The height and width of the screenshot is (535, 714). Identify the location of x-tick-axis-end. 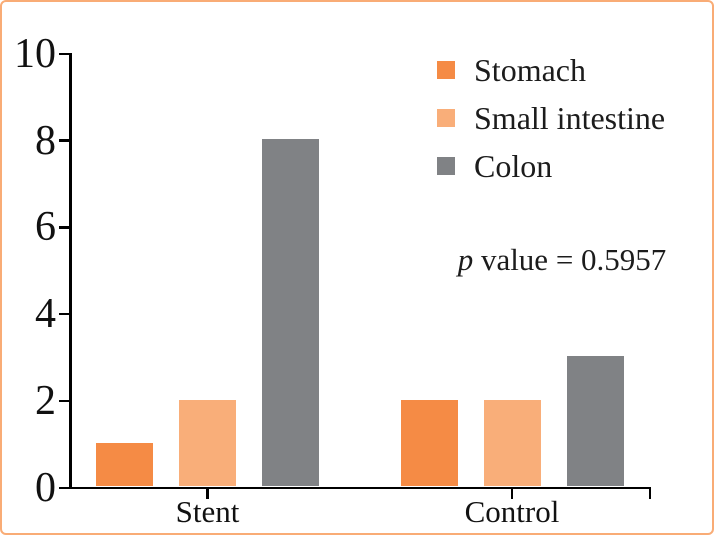
(650, 494).